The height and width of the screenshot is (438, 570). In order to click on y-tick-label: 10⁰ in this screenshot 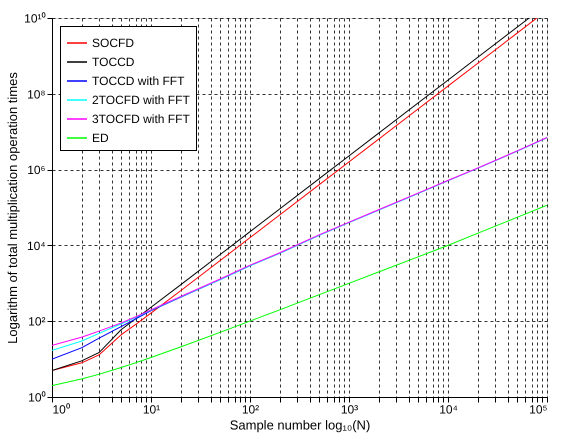, I will do `click(37, 397)`.